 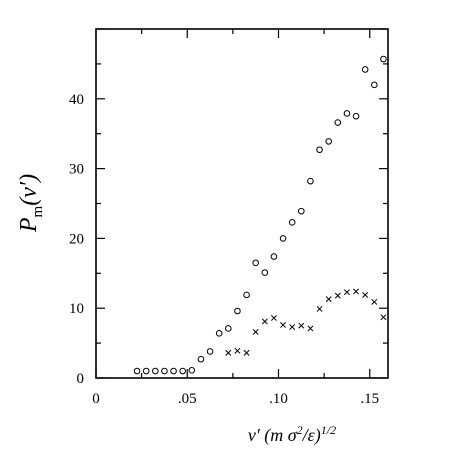 What do you see at coordinates (369, 399) in the screenshot?
I see `x-tick-label: .15` at bounding box center [369, 399].